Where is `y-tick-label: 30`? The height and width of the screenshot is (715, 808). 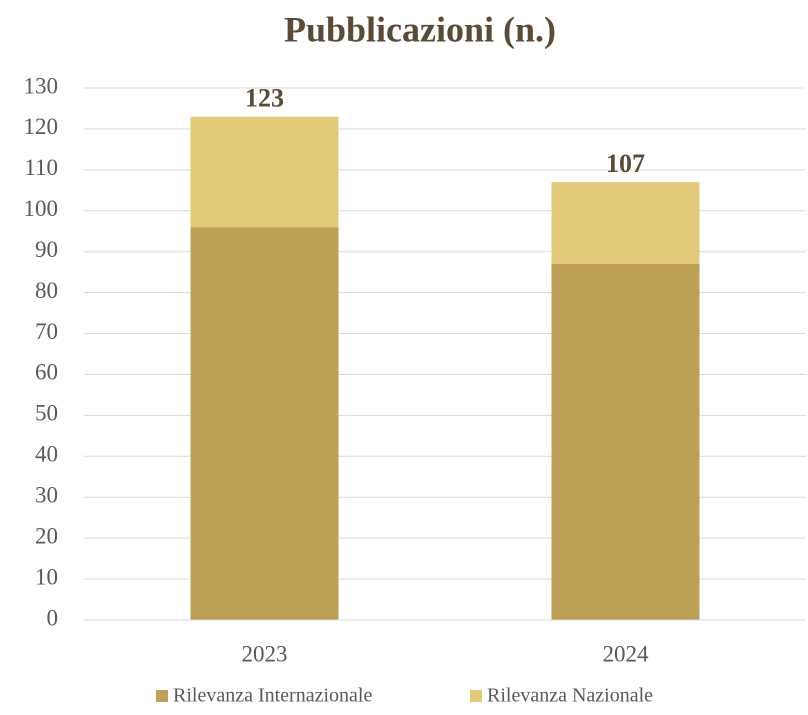
y-tick-label: 30 is located at coordinates (46, 495).